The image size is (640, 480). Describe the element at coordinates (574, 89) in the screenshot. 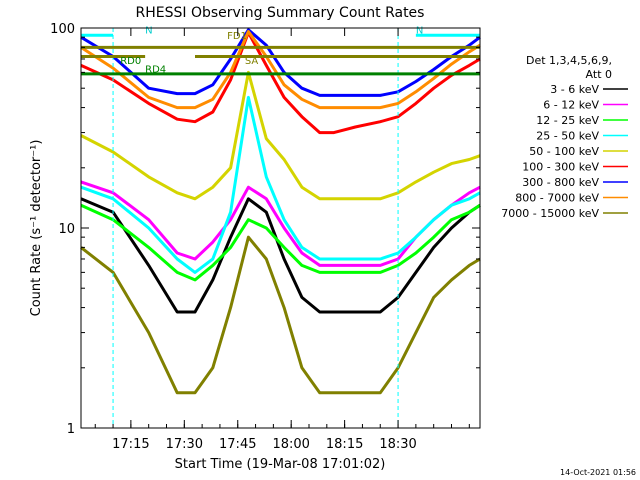

I see `legend-label-0: 3 - 6 keV` at that location.